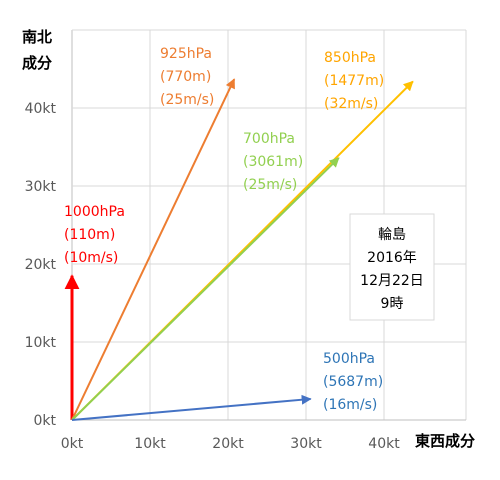 This screenshot has height=480, width=500. Describe the element at coordinates (354, 81) in the screenshot. I see `annotation-850hPa-line2: (1477m)` at that location.